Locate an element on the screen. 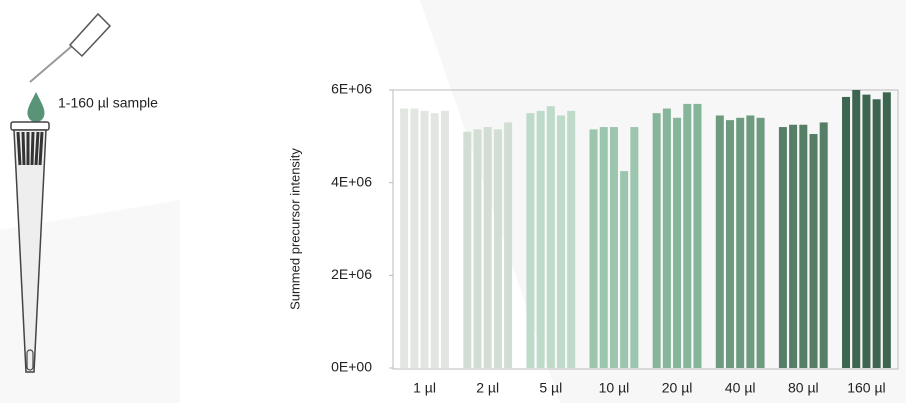  x-tick-label: 10 µl is located at coordinates (614, 388).